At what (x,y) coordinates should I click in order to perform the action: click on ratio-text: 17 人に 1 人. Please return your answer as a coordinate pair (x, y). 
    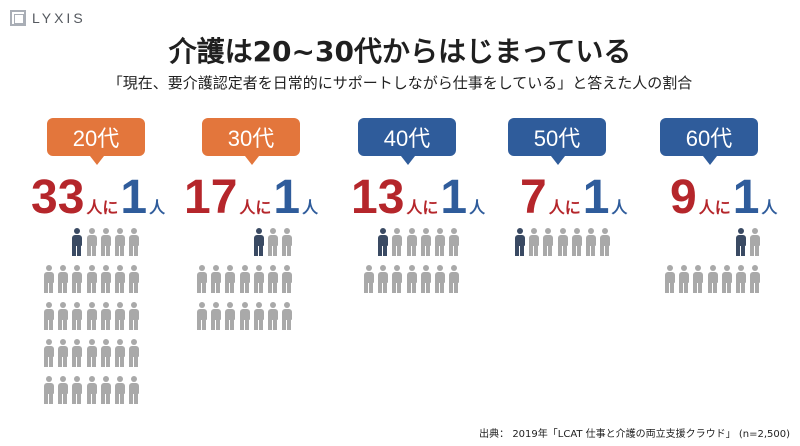
    Looking at the image, I should click on (252, 198).